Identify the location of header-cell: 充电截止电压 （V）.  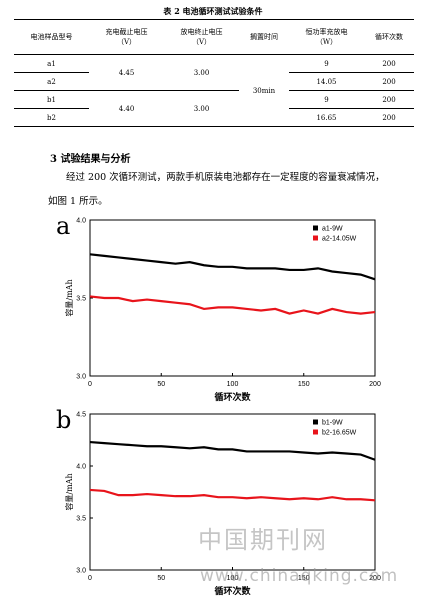
(126, 37).